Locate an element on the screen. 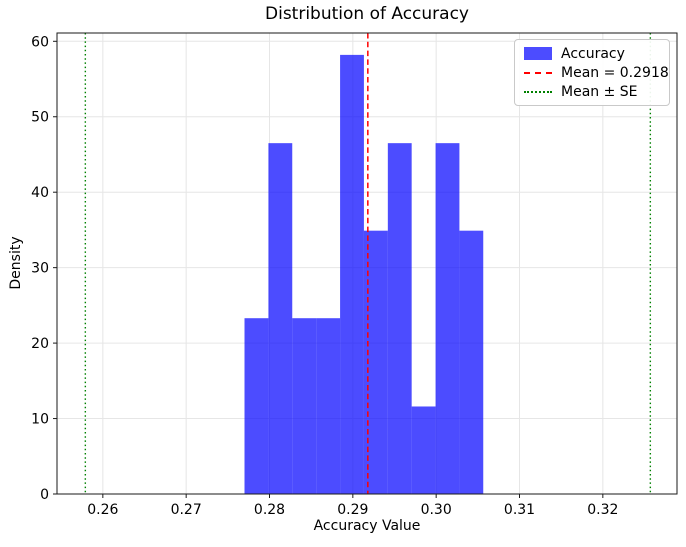 This screenshot has width=686, height=547. y-tick-label: 0 is located at coordinates (44, 495).